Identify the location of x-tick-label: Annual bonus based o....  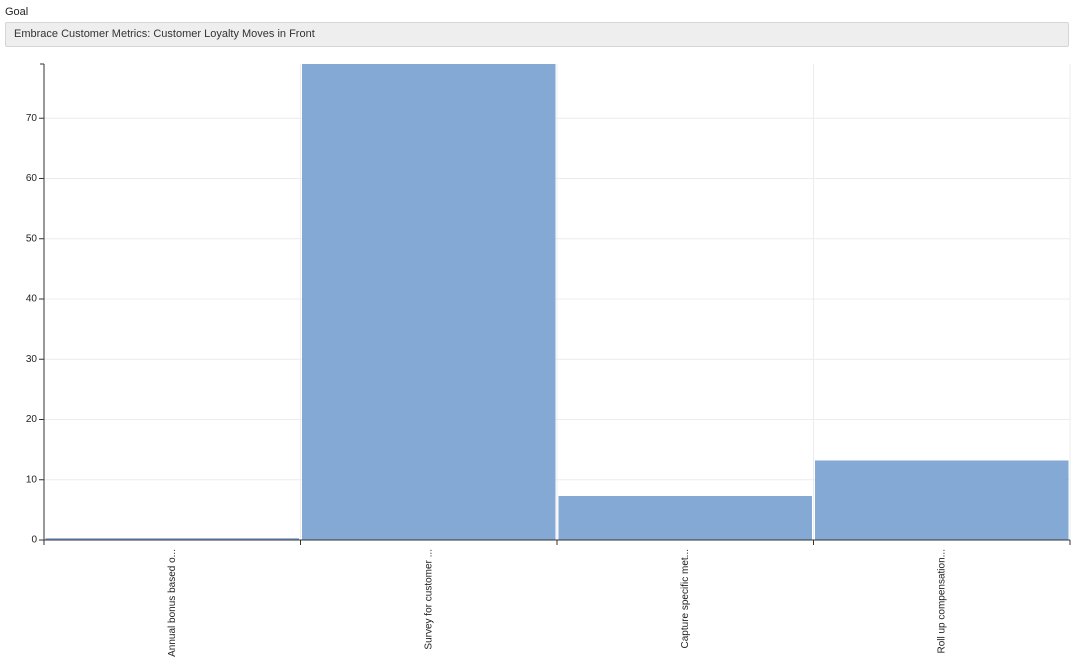
(172, 603).